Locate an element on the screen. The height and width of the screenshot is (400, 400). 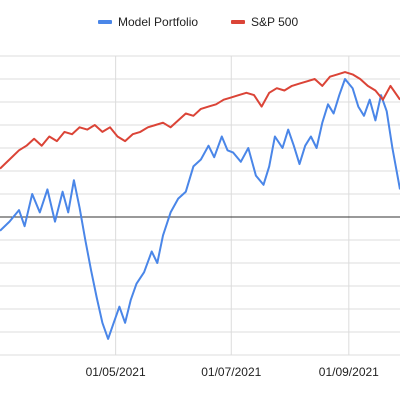
legend-label-model-portfolio: Model Portfolio is located at coordinates (158, 22).